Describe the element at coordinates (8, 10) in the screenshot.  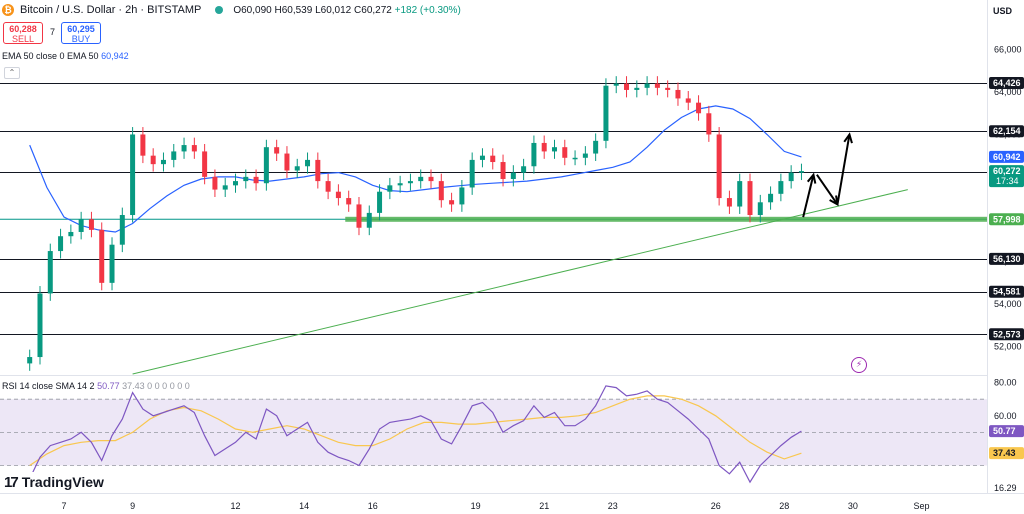
I see `bitcoin-icon: ₿` at that location.